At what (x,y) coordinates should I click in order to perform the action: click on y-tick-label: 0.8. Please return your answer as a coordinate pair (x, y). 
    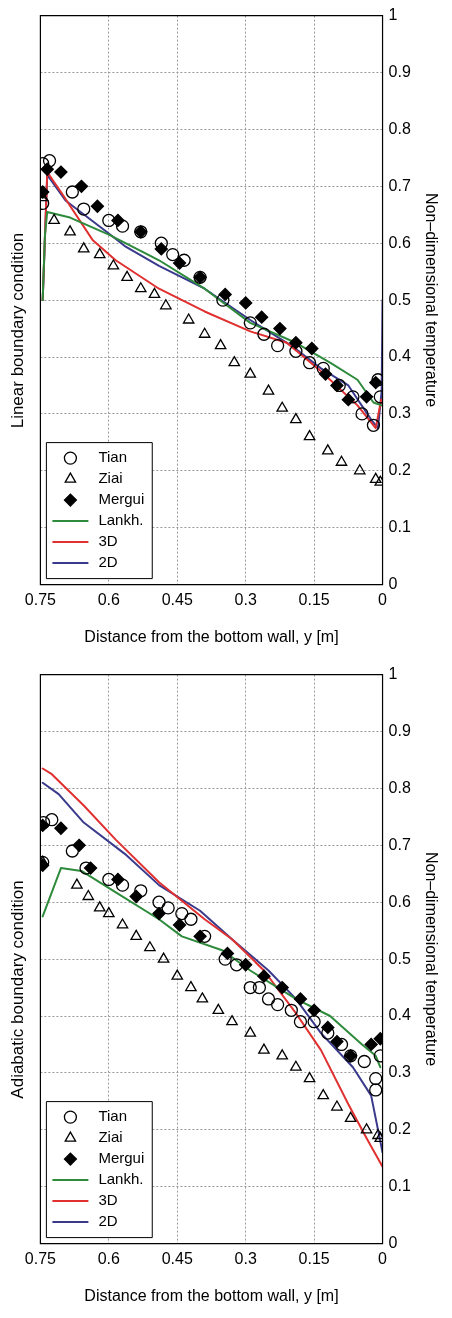
    Looking at the image, I should click on (399, 128).